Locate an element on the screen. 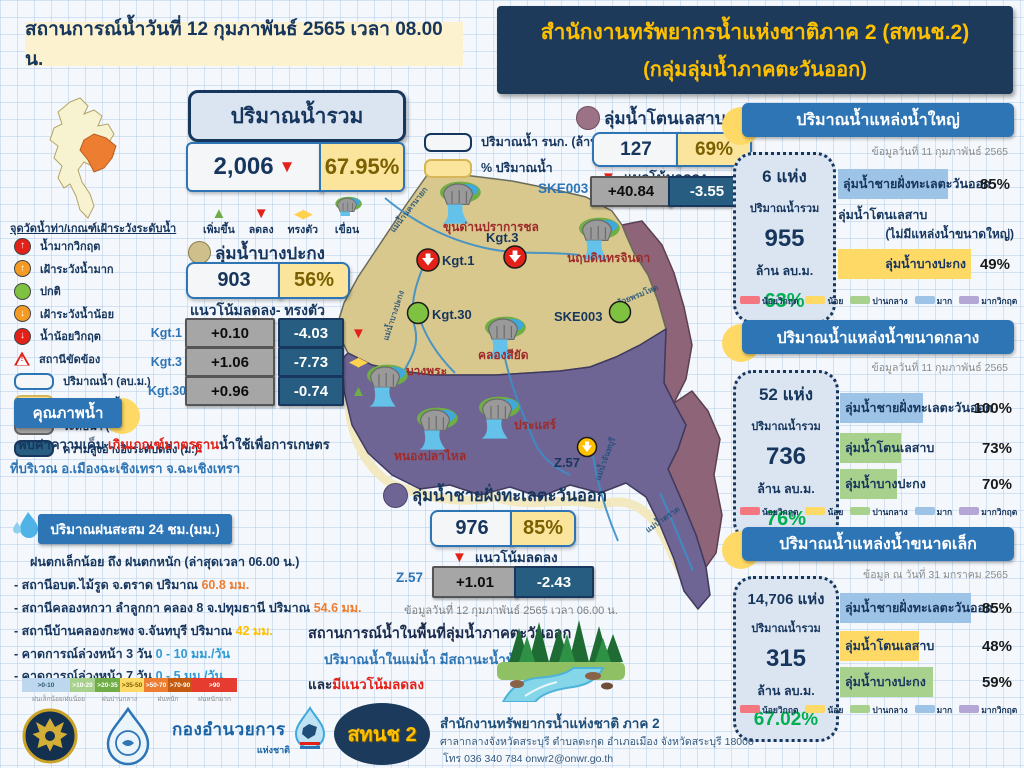  bangpakong-percent-box: 56% is located at coordinates (314, 280).